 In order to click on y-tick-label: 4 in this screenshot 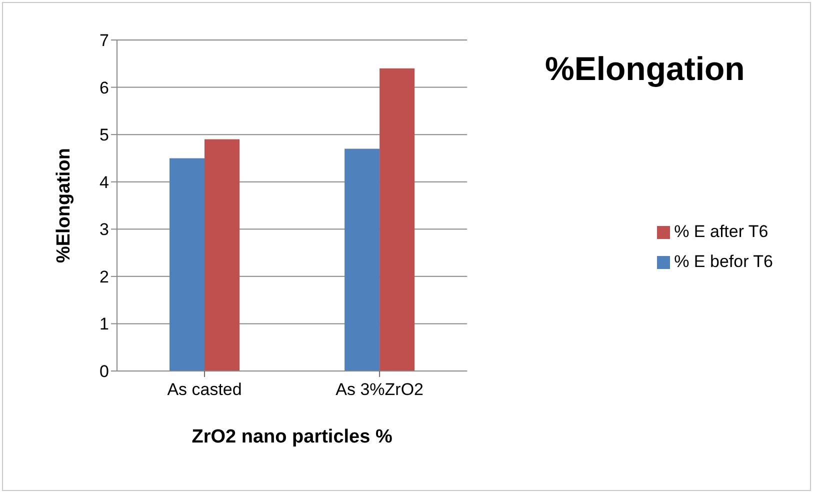, I will do `click(104, 182)`.